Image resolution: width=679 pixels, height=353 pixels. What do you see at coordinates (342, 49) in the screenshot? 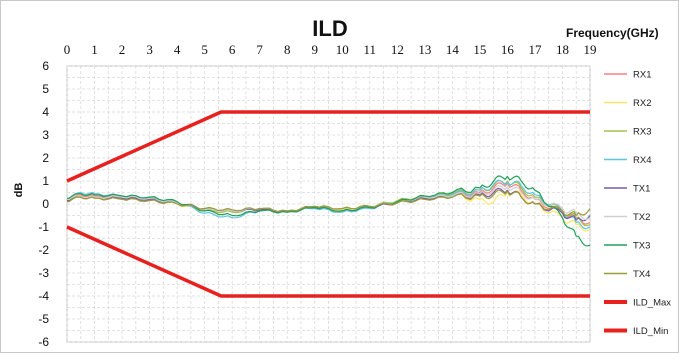
I see `x-tick-label: 10` at bounding box center [342, 49].